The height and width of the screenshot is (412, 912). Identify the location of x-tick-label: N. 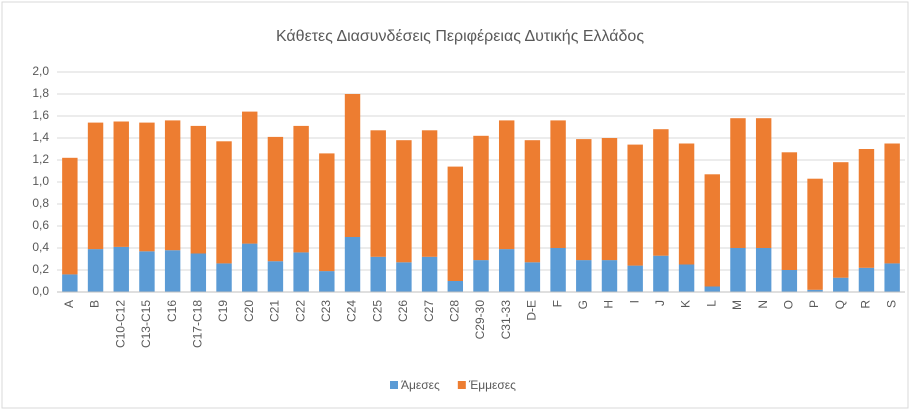
(763, 304).